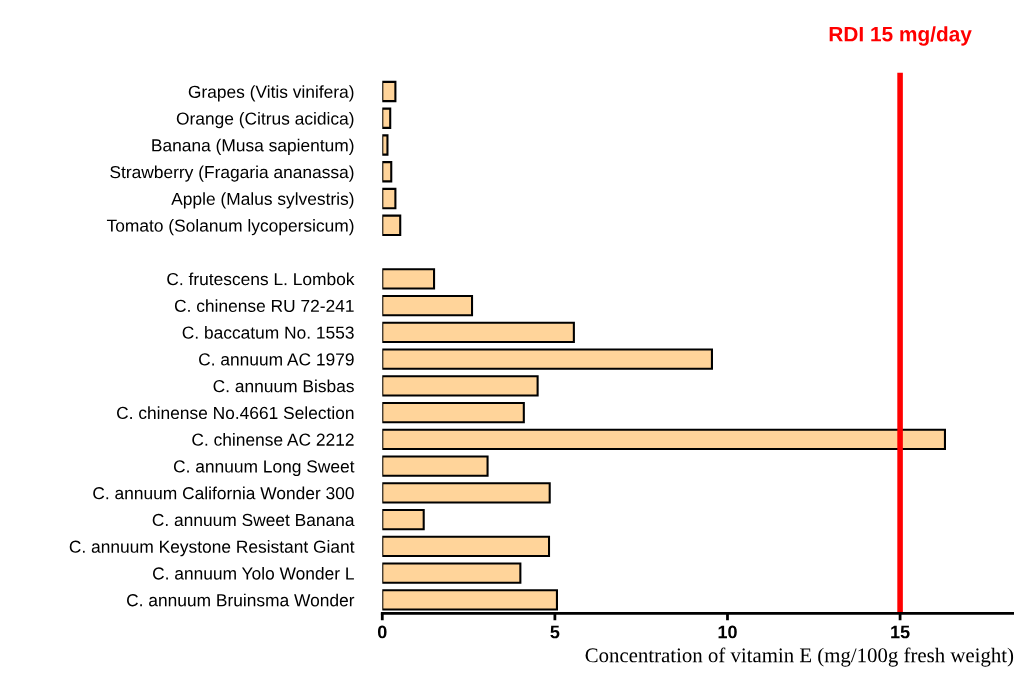  What do you see at coordinates (232, 173) in the screenshot?
I see `y-tick-label: Strawberry (Fragaria ananassa)` at bounding box center [232, 173].